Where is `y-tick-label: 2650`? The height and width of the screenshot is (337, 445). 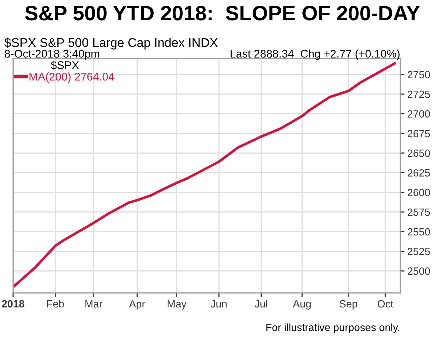
y-tick-label: 2650 is located at coordinates (419, 154).